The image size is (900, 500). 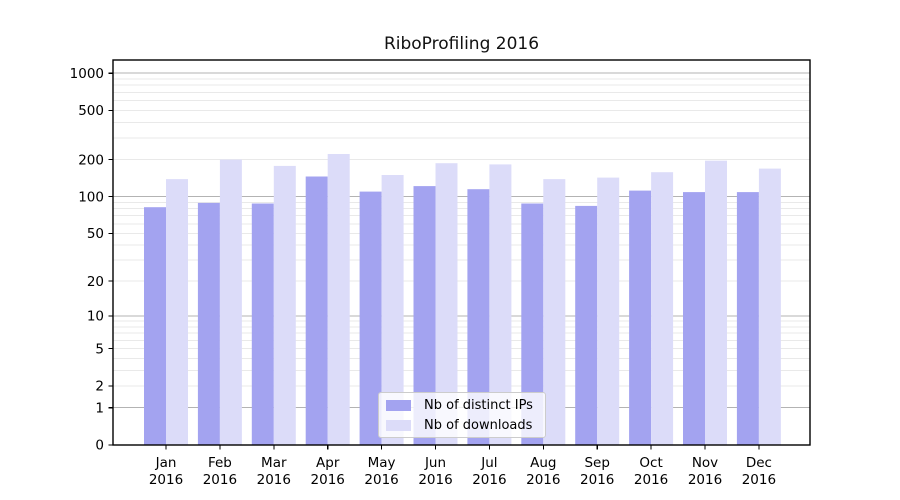 What do you see at coordinates (554, 312) in the screenshot?
I see `bar-nb-of-downloads-aug` at bounding box center [554, 312].